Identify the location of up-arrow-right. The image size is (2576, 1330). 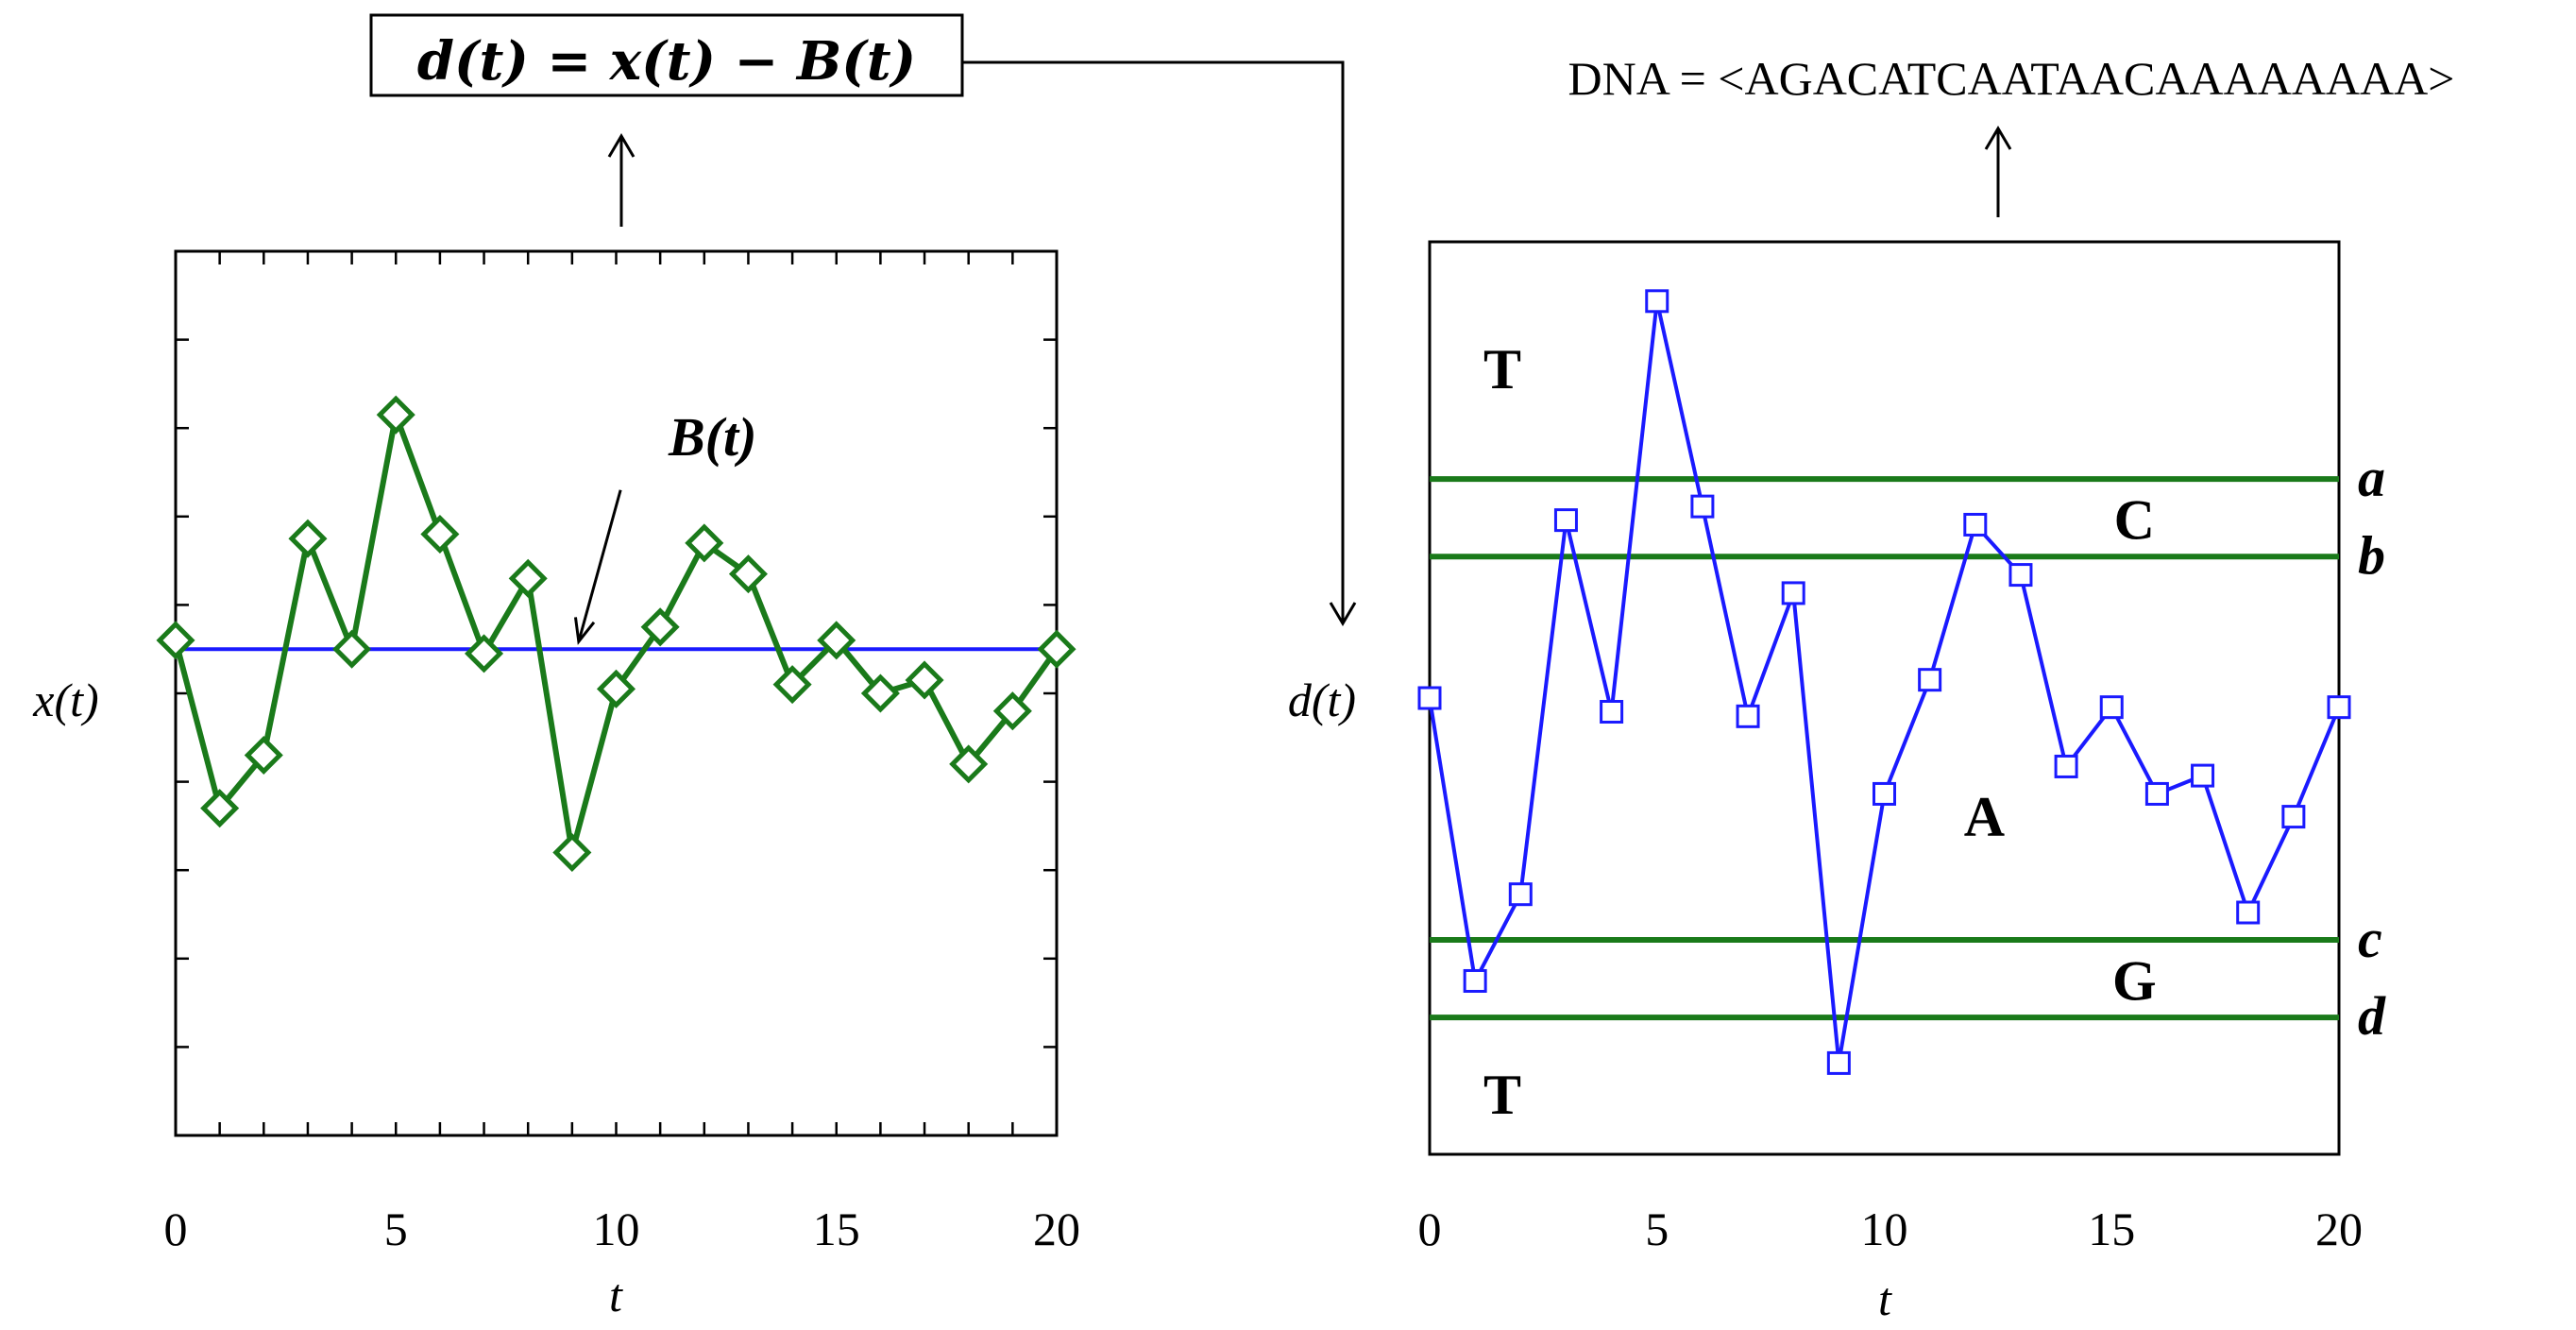
(1998, 171).